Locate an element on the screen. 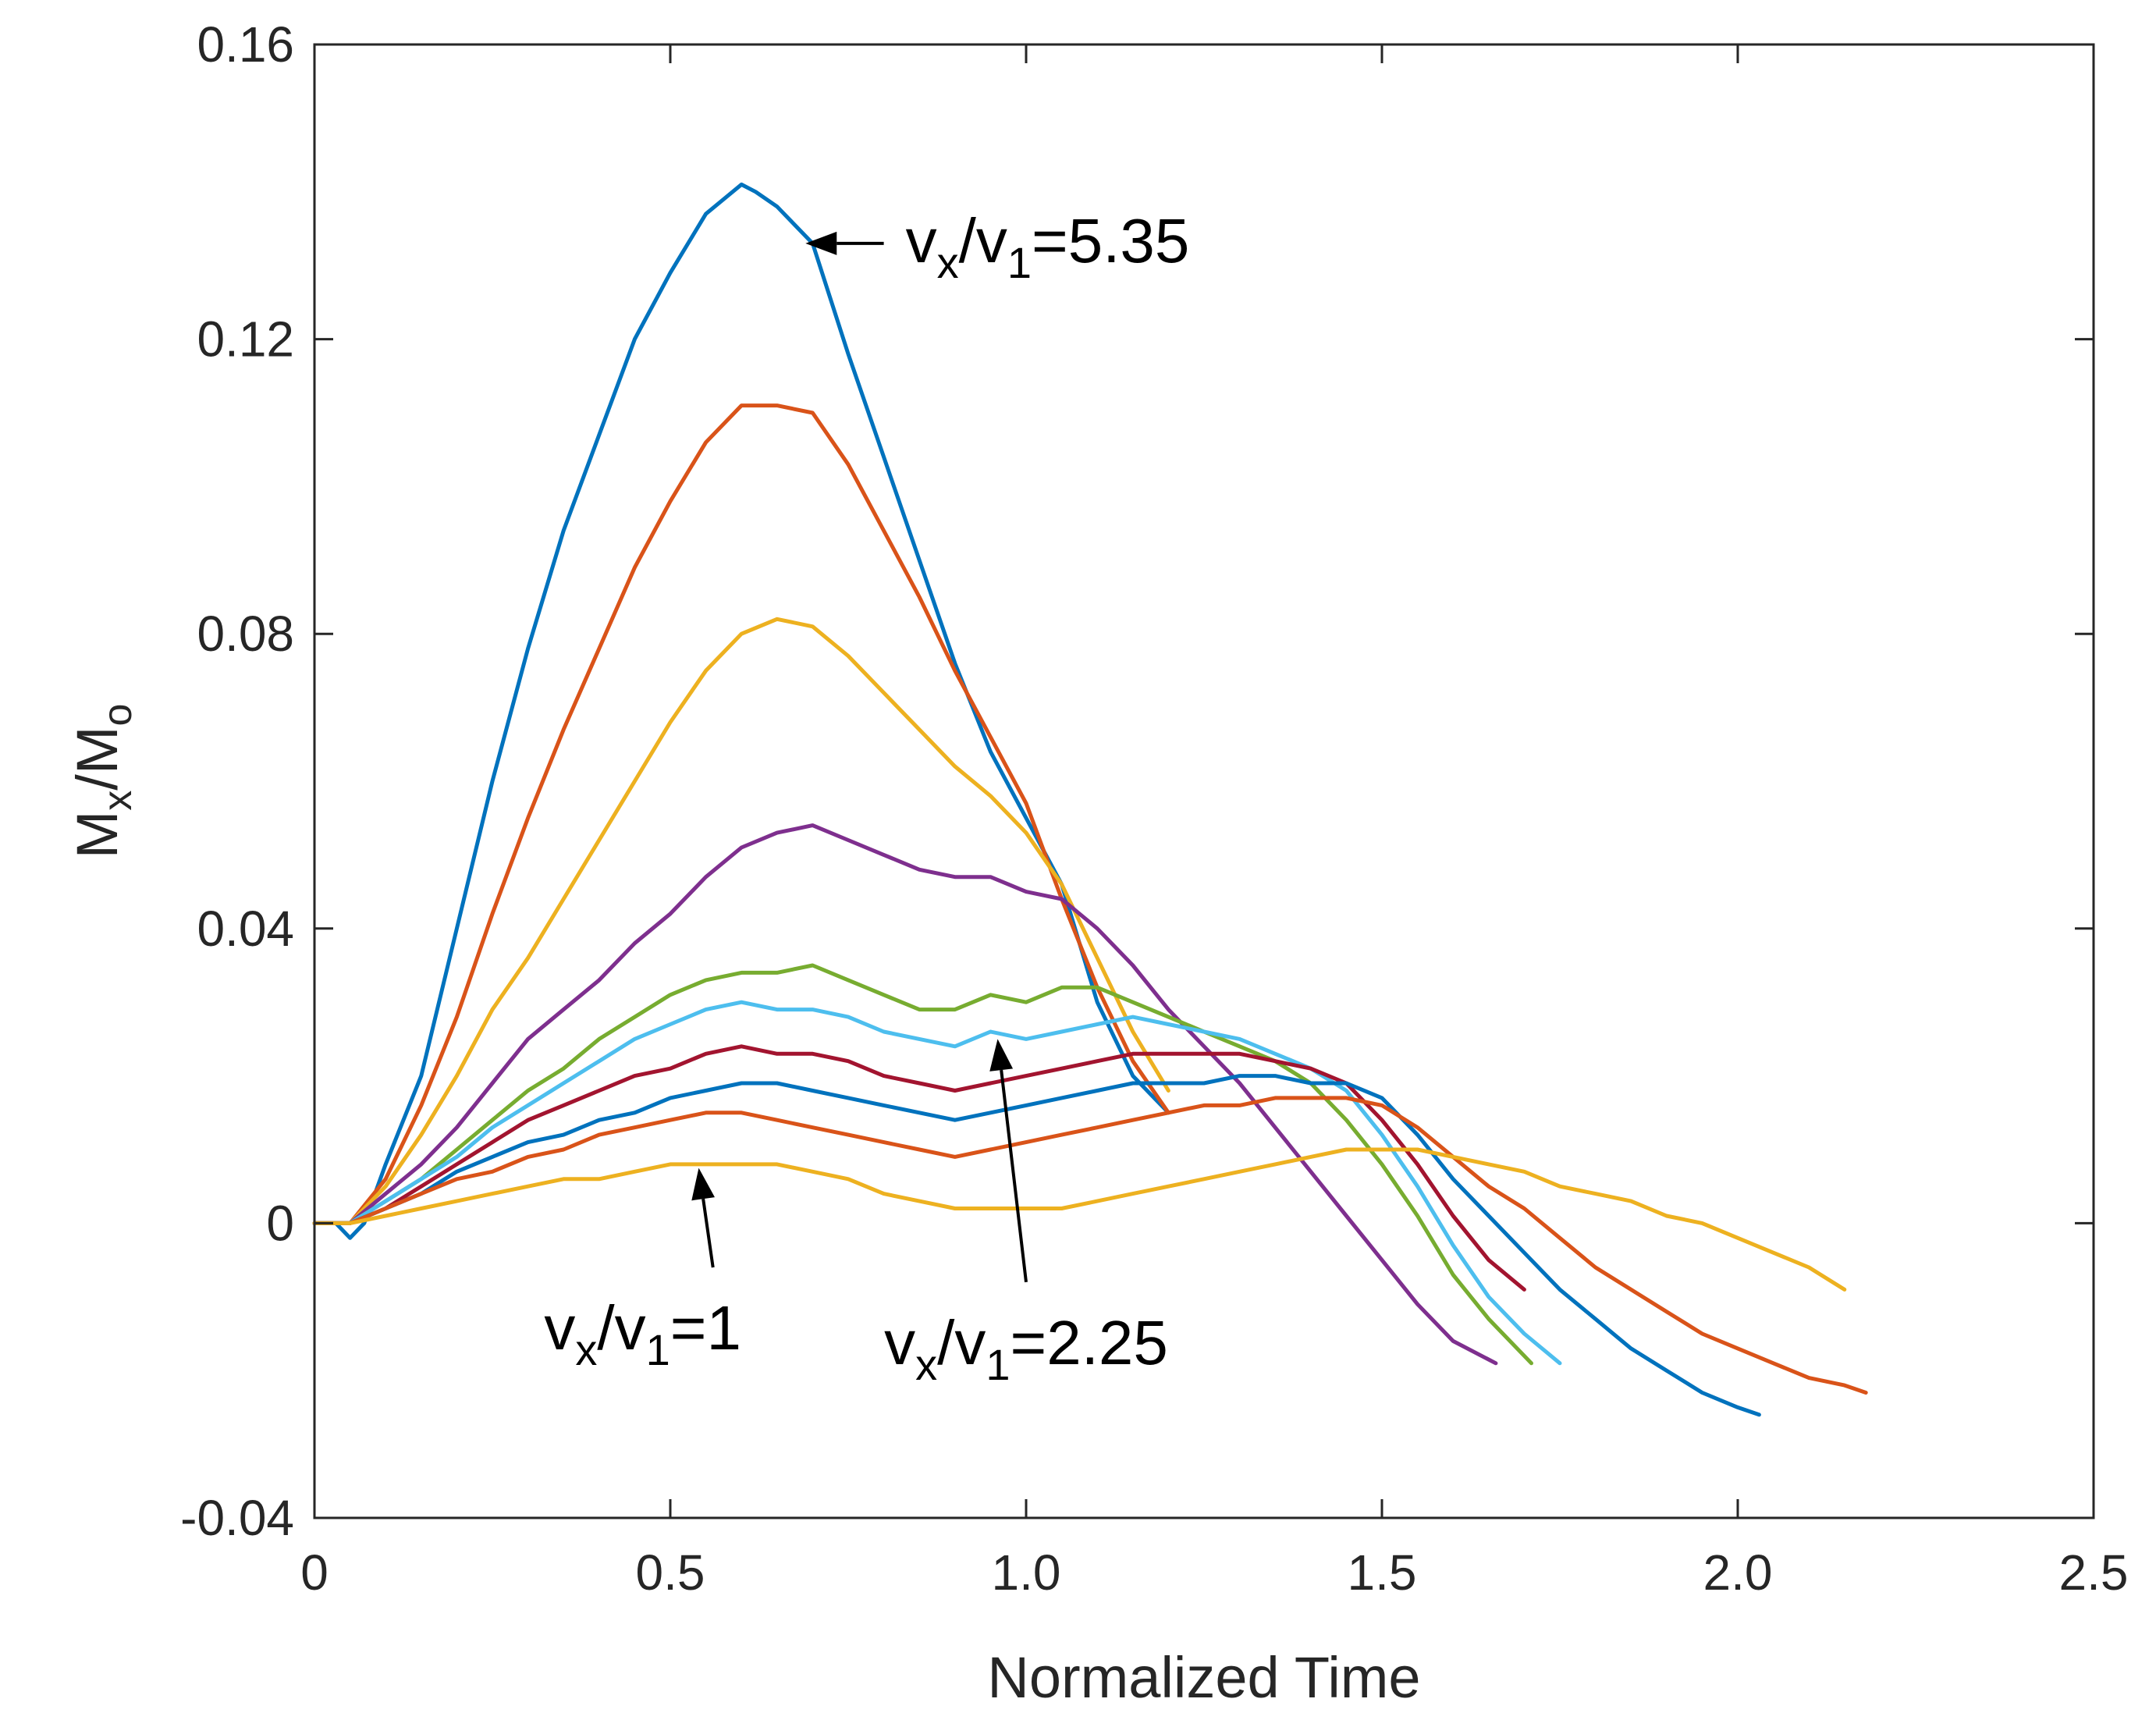 The image size is (2156, 1713). y-axis-title-mid: /M is located at coordinates (97, 759).